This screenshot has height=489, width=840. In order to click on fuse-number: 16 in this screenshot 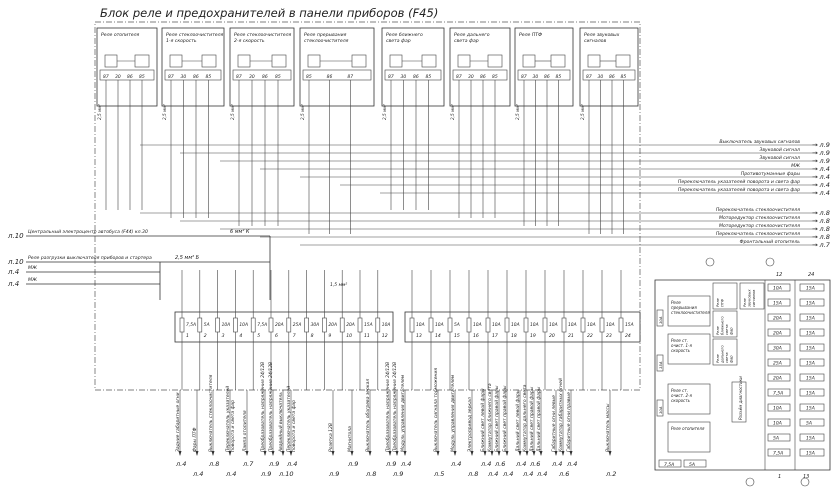, I will do `click(476, 336)`.